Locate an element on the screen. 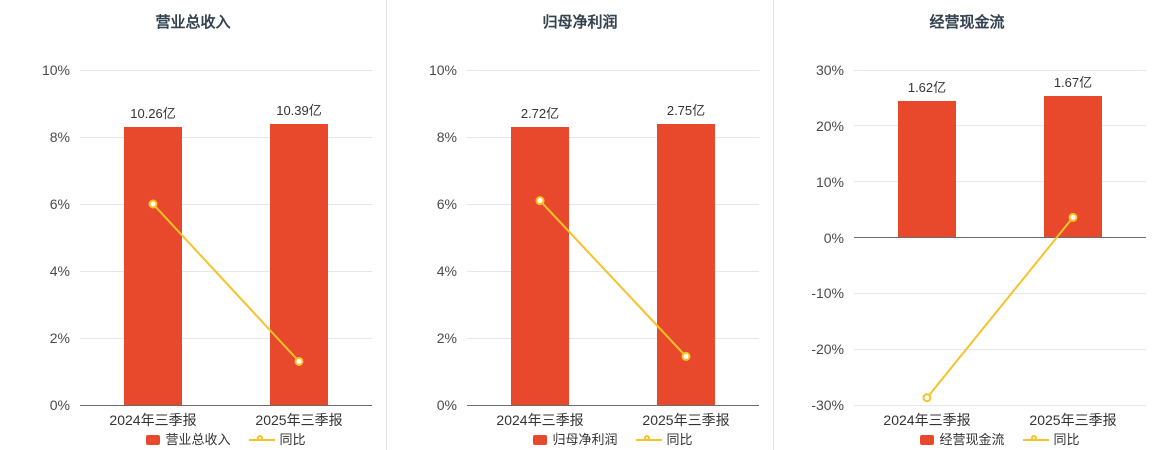 The width and height of the screenshot is (1160, 450). legend-label: 经营现金流 is located at coordinates (972, 439).